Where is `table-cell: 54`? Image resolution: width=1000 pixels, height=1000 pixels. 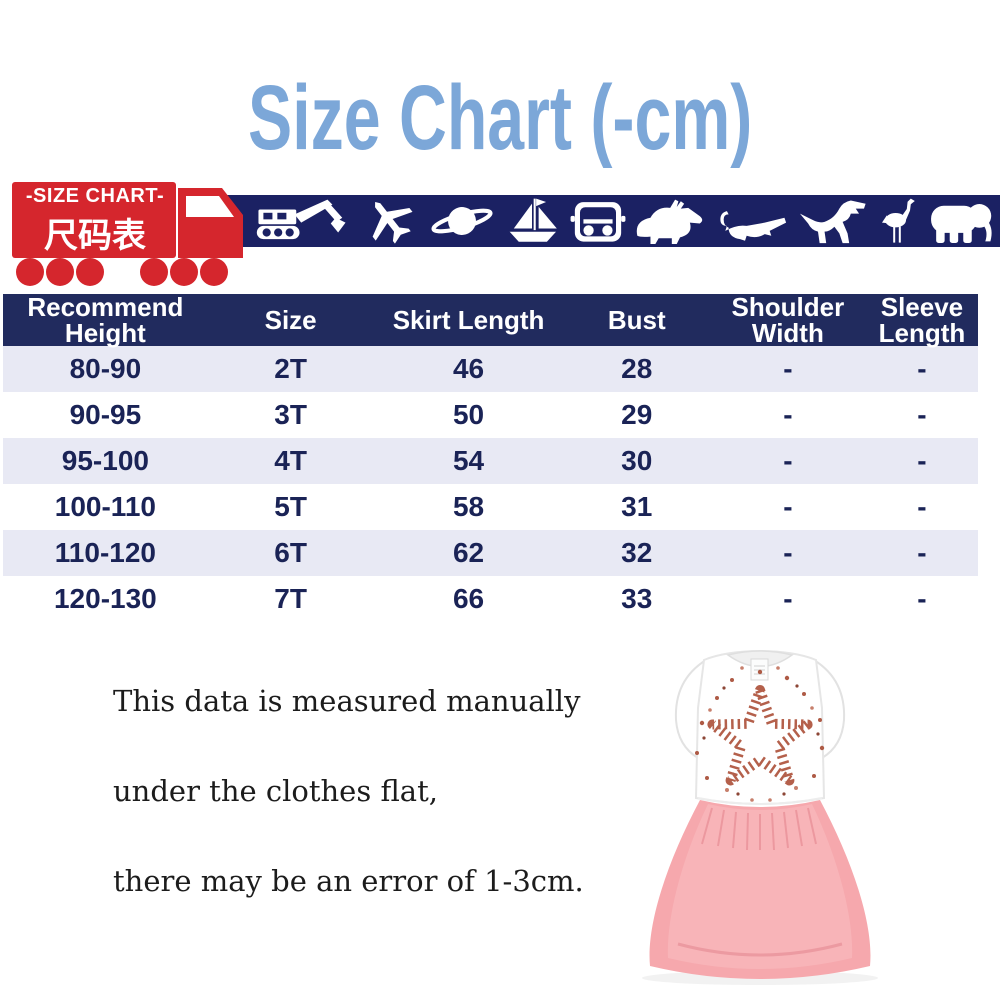 table-cell: 54 is located at coordinates (468, 460).